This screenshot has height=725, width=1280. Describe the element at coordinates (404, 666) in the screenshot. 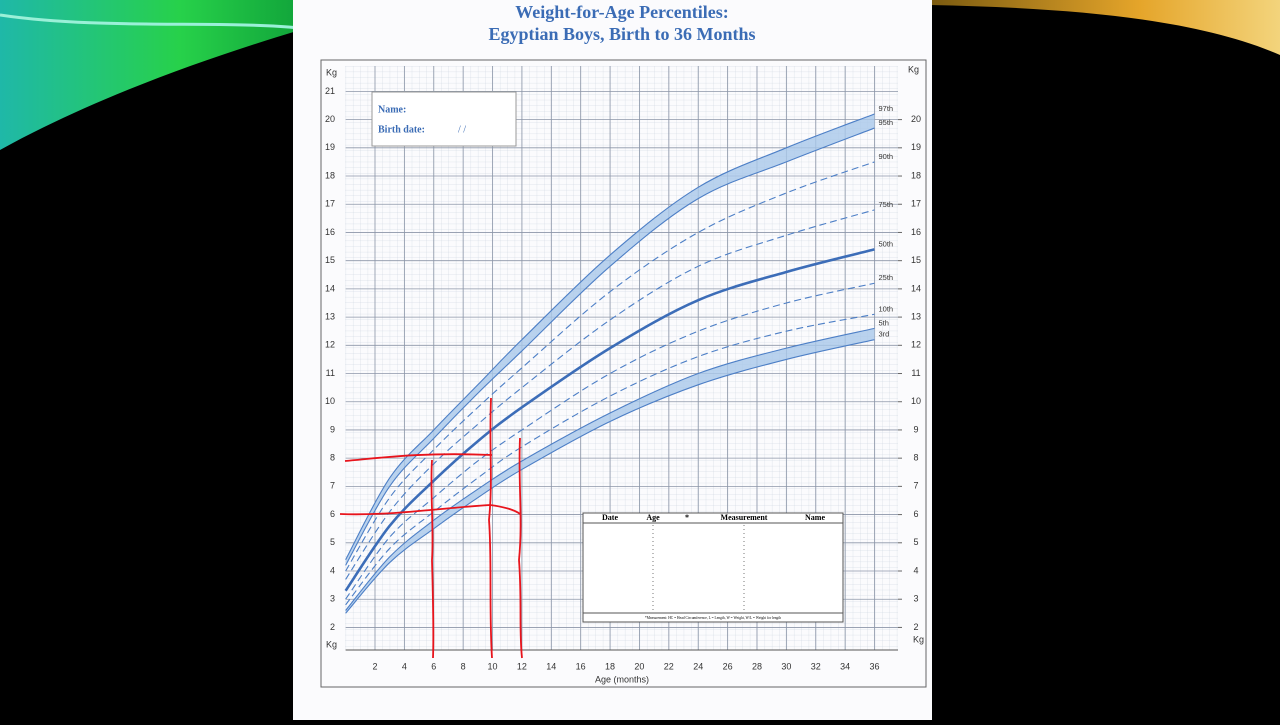

I see `x-tick-label: 4` at that location.